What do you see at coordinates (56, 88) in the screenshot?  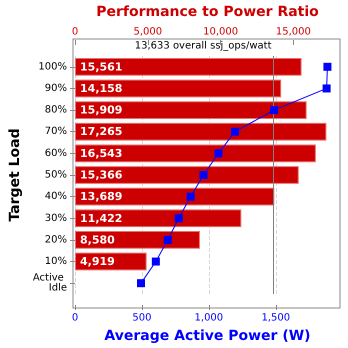 I see `y-tick-label: 90%` at bounding box center [56, 88].